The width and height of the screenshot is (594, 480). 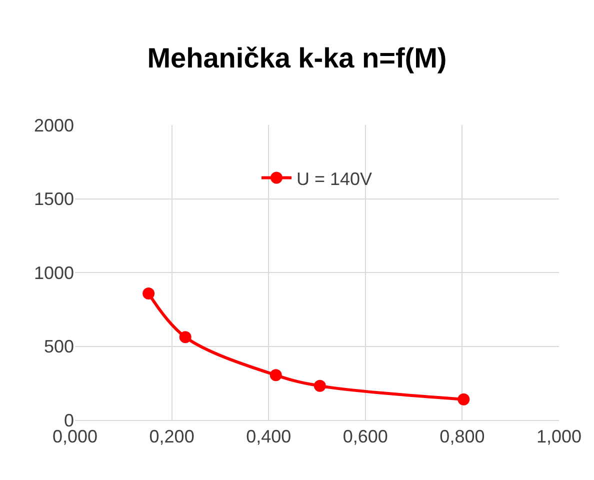 I want to click on x-tick-label: 0,600, so click(x=365, y=436).